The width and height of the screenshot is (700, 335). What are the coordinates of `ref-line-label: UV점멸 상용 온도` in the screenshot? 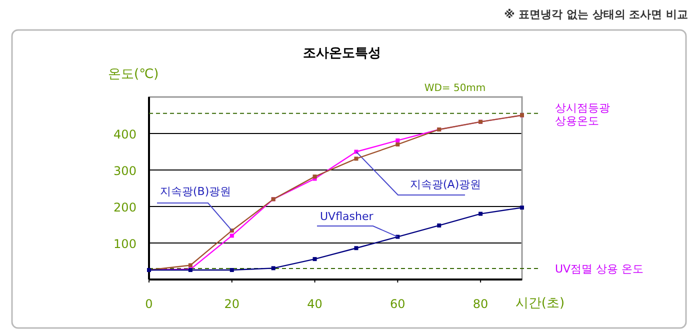 It's located at (599, 269).